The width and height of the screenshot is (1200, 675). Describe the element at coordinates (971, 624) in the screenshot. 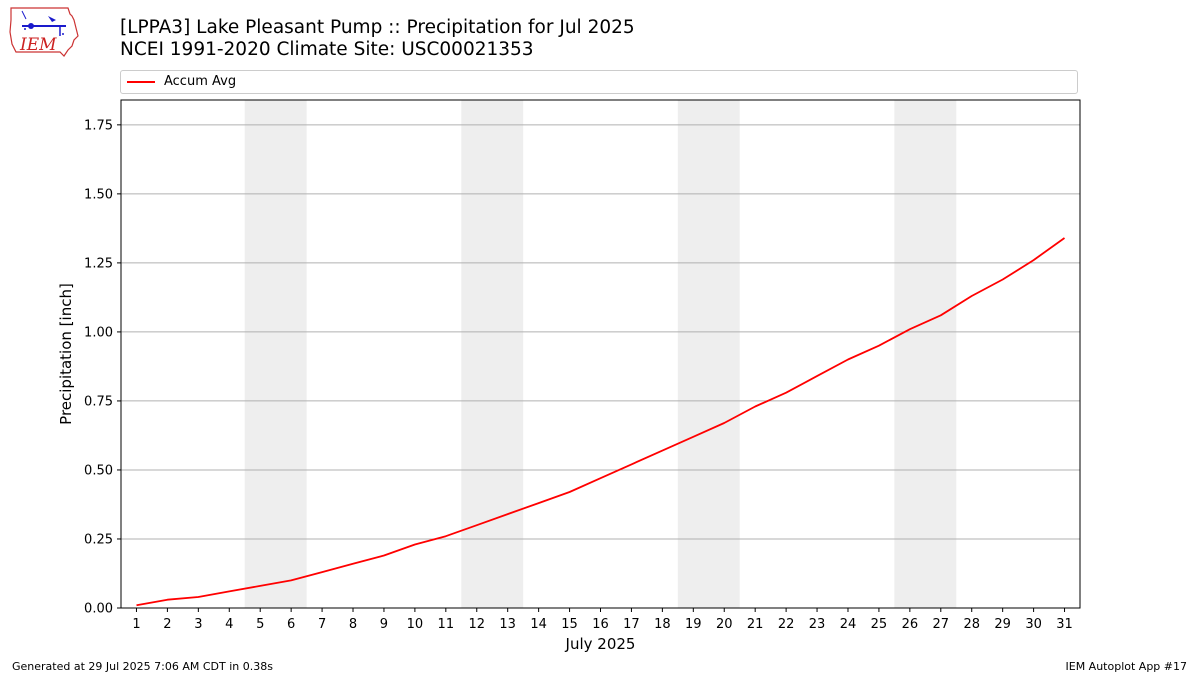

I see `x-tick-label: 28` at that location.